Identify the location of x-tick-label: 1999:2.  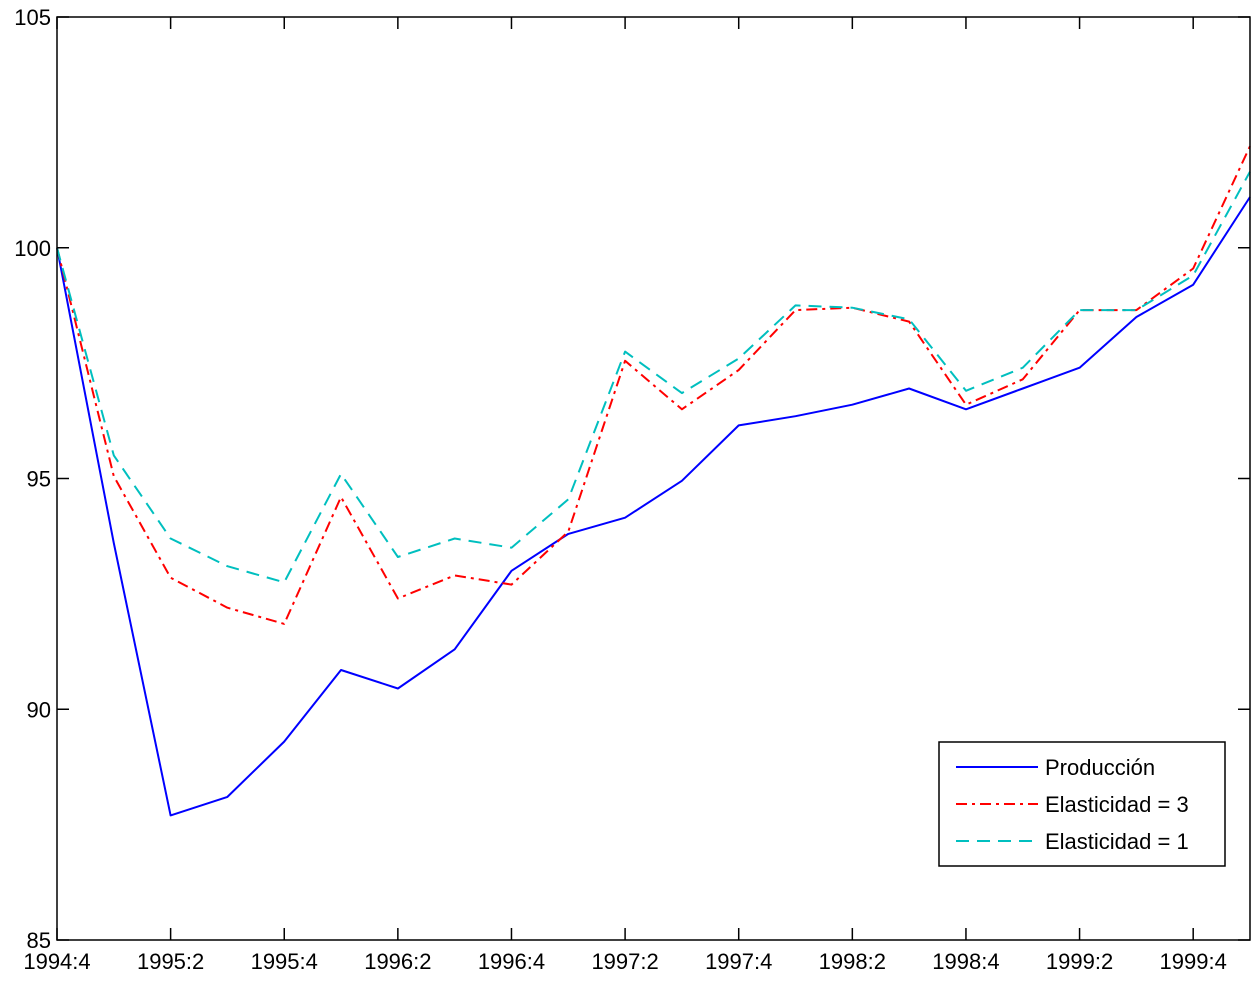
(1079, 961).